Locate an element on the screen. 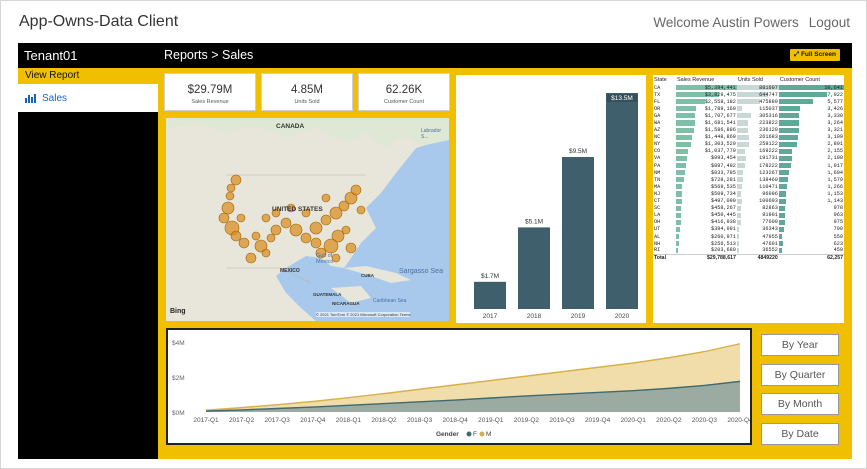 This screenshot has width=867, height=469. table-row: NJ $509,734 96096 1,153 is located at coordinates (748, 193).